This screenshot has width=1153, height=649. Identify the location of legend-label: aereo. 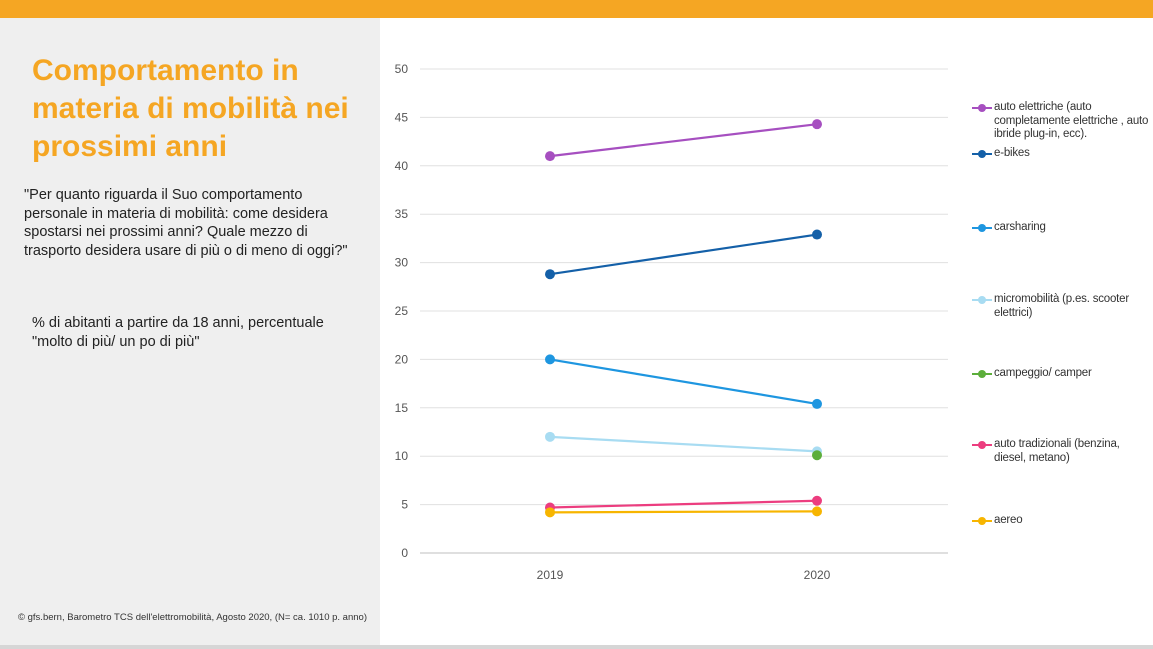
(1008, 521).